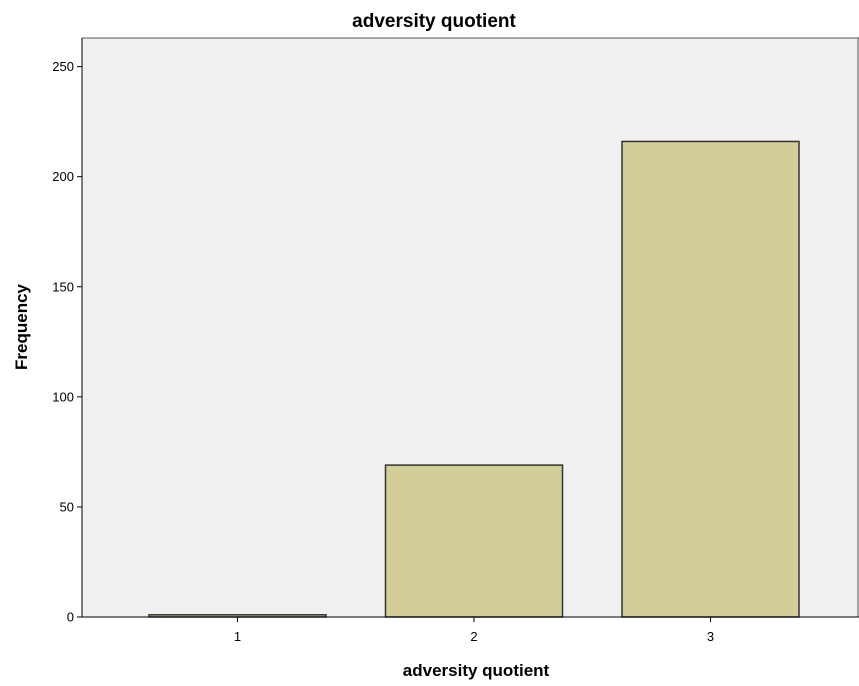  I want to click on y-tick-label-250: 250, so click(63, 66).